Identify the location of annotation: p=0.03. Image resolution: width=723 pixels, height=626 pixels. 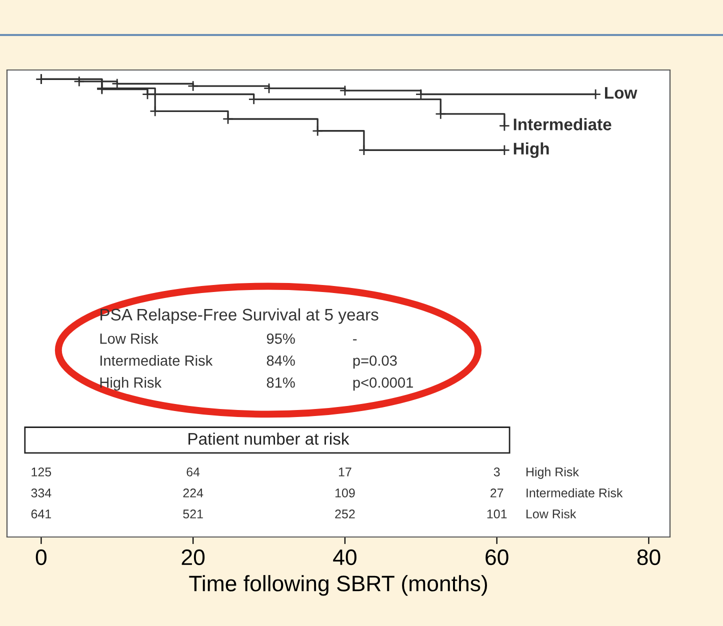
(375, 362).